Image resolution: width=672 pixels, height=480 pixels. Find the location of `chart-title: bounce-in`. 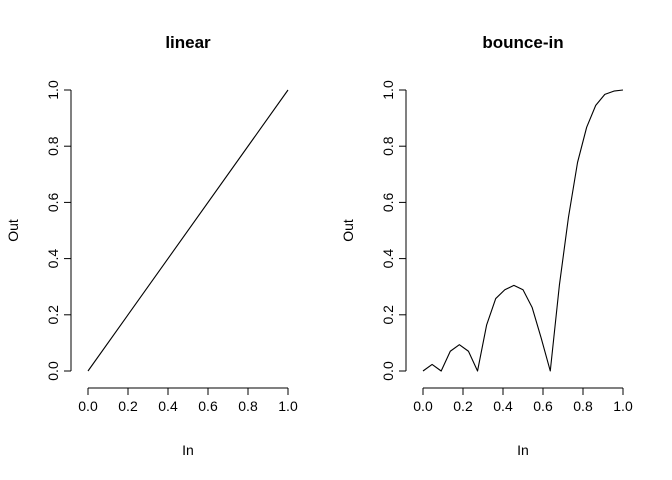

chart-title: bounce-in is located at coordinates (522, 42).